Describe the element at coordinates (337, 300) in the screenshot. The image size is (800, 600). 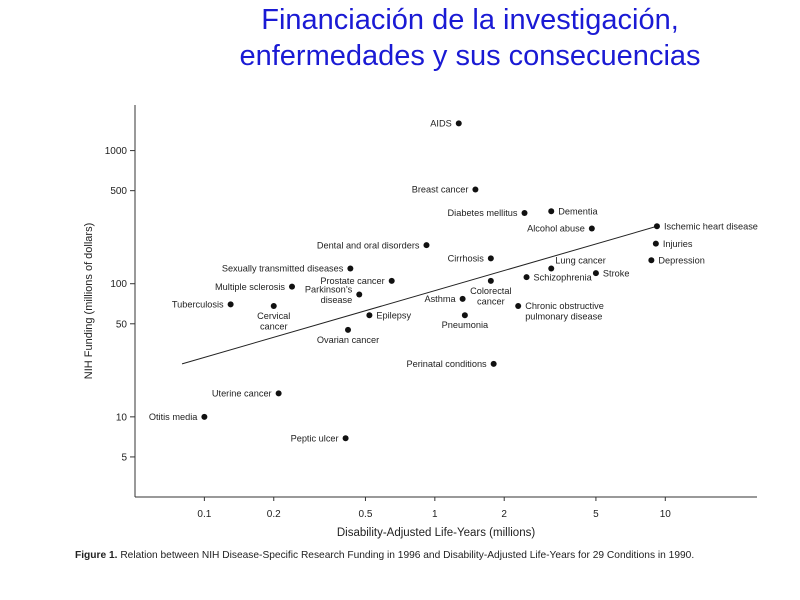
I see `point-label: disease` at that location.